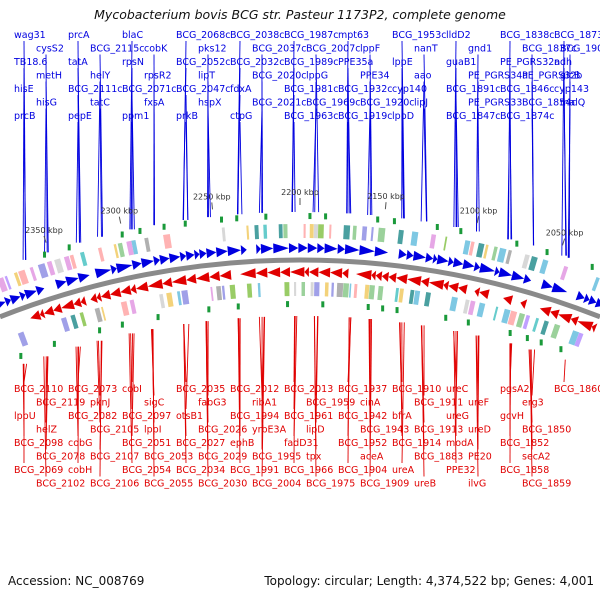 Image resolution: width=600 pixels, height=600 pixels. I want to click on forward-gene-label: lppE, so click(402, 62).